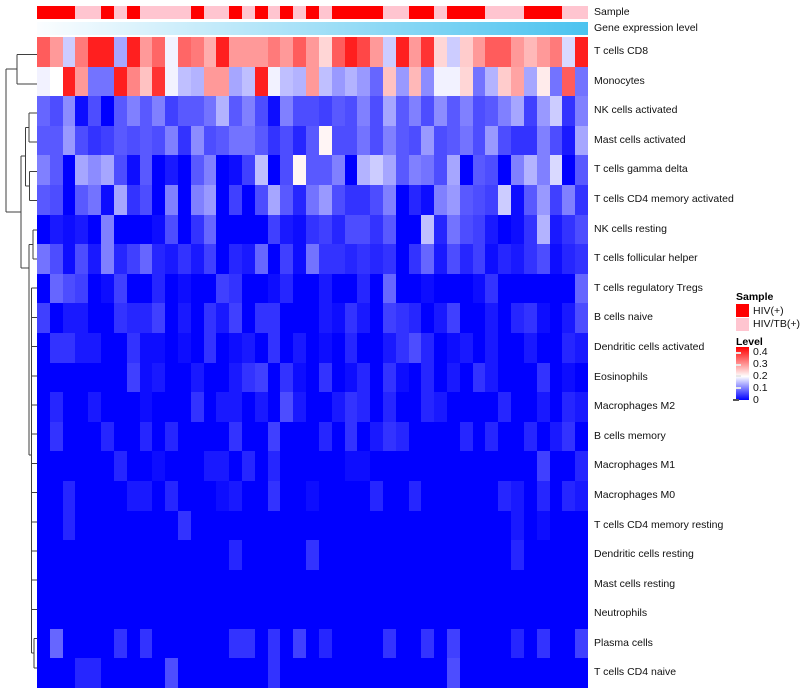  Describe the element at coordinates (766, 377) in the screenshot. I see `level-colorbar-wrap: 0.4 0.3 0.2 0.1 0` at that location.